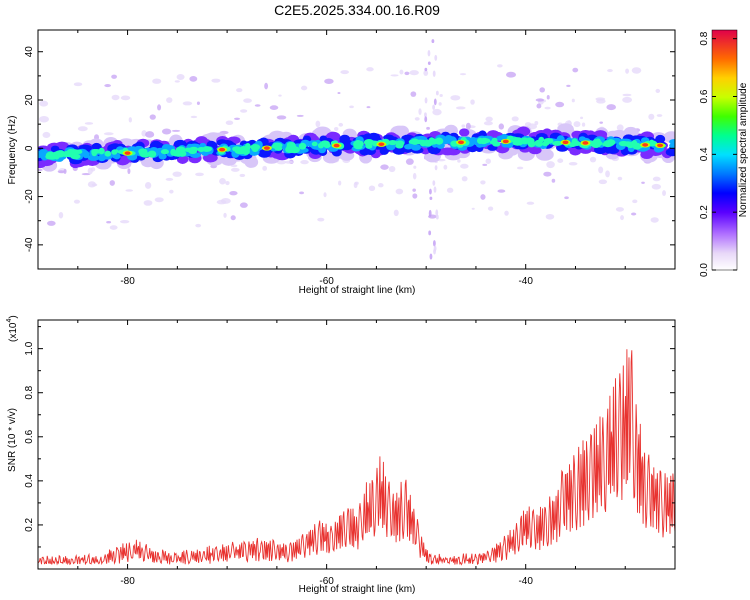  Describe the element at coordinates (357, 10) in the screenshot. I see `figure-title: C2E5.2025.334.00.16.R09` at that location.